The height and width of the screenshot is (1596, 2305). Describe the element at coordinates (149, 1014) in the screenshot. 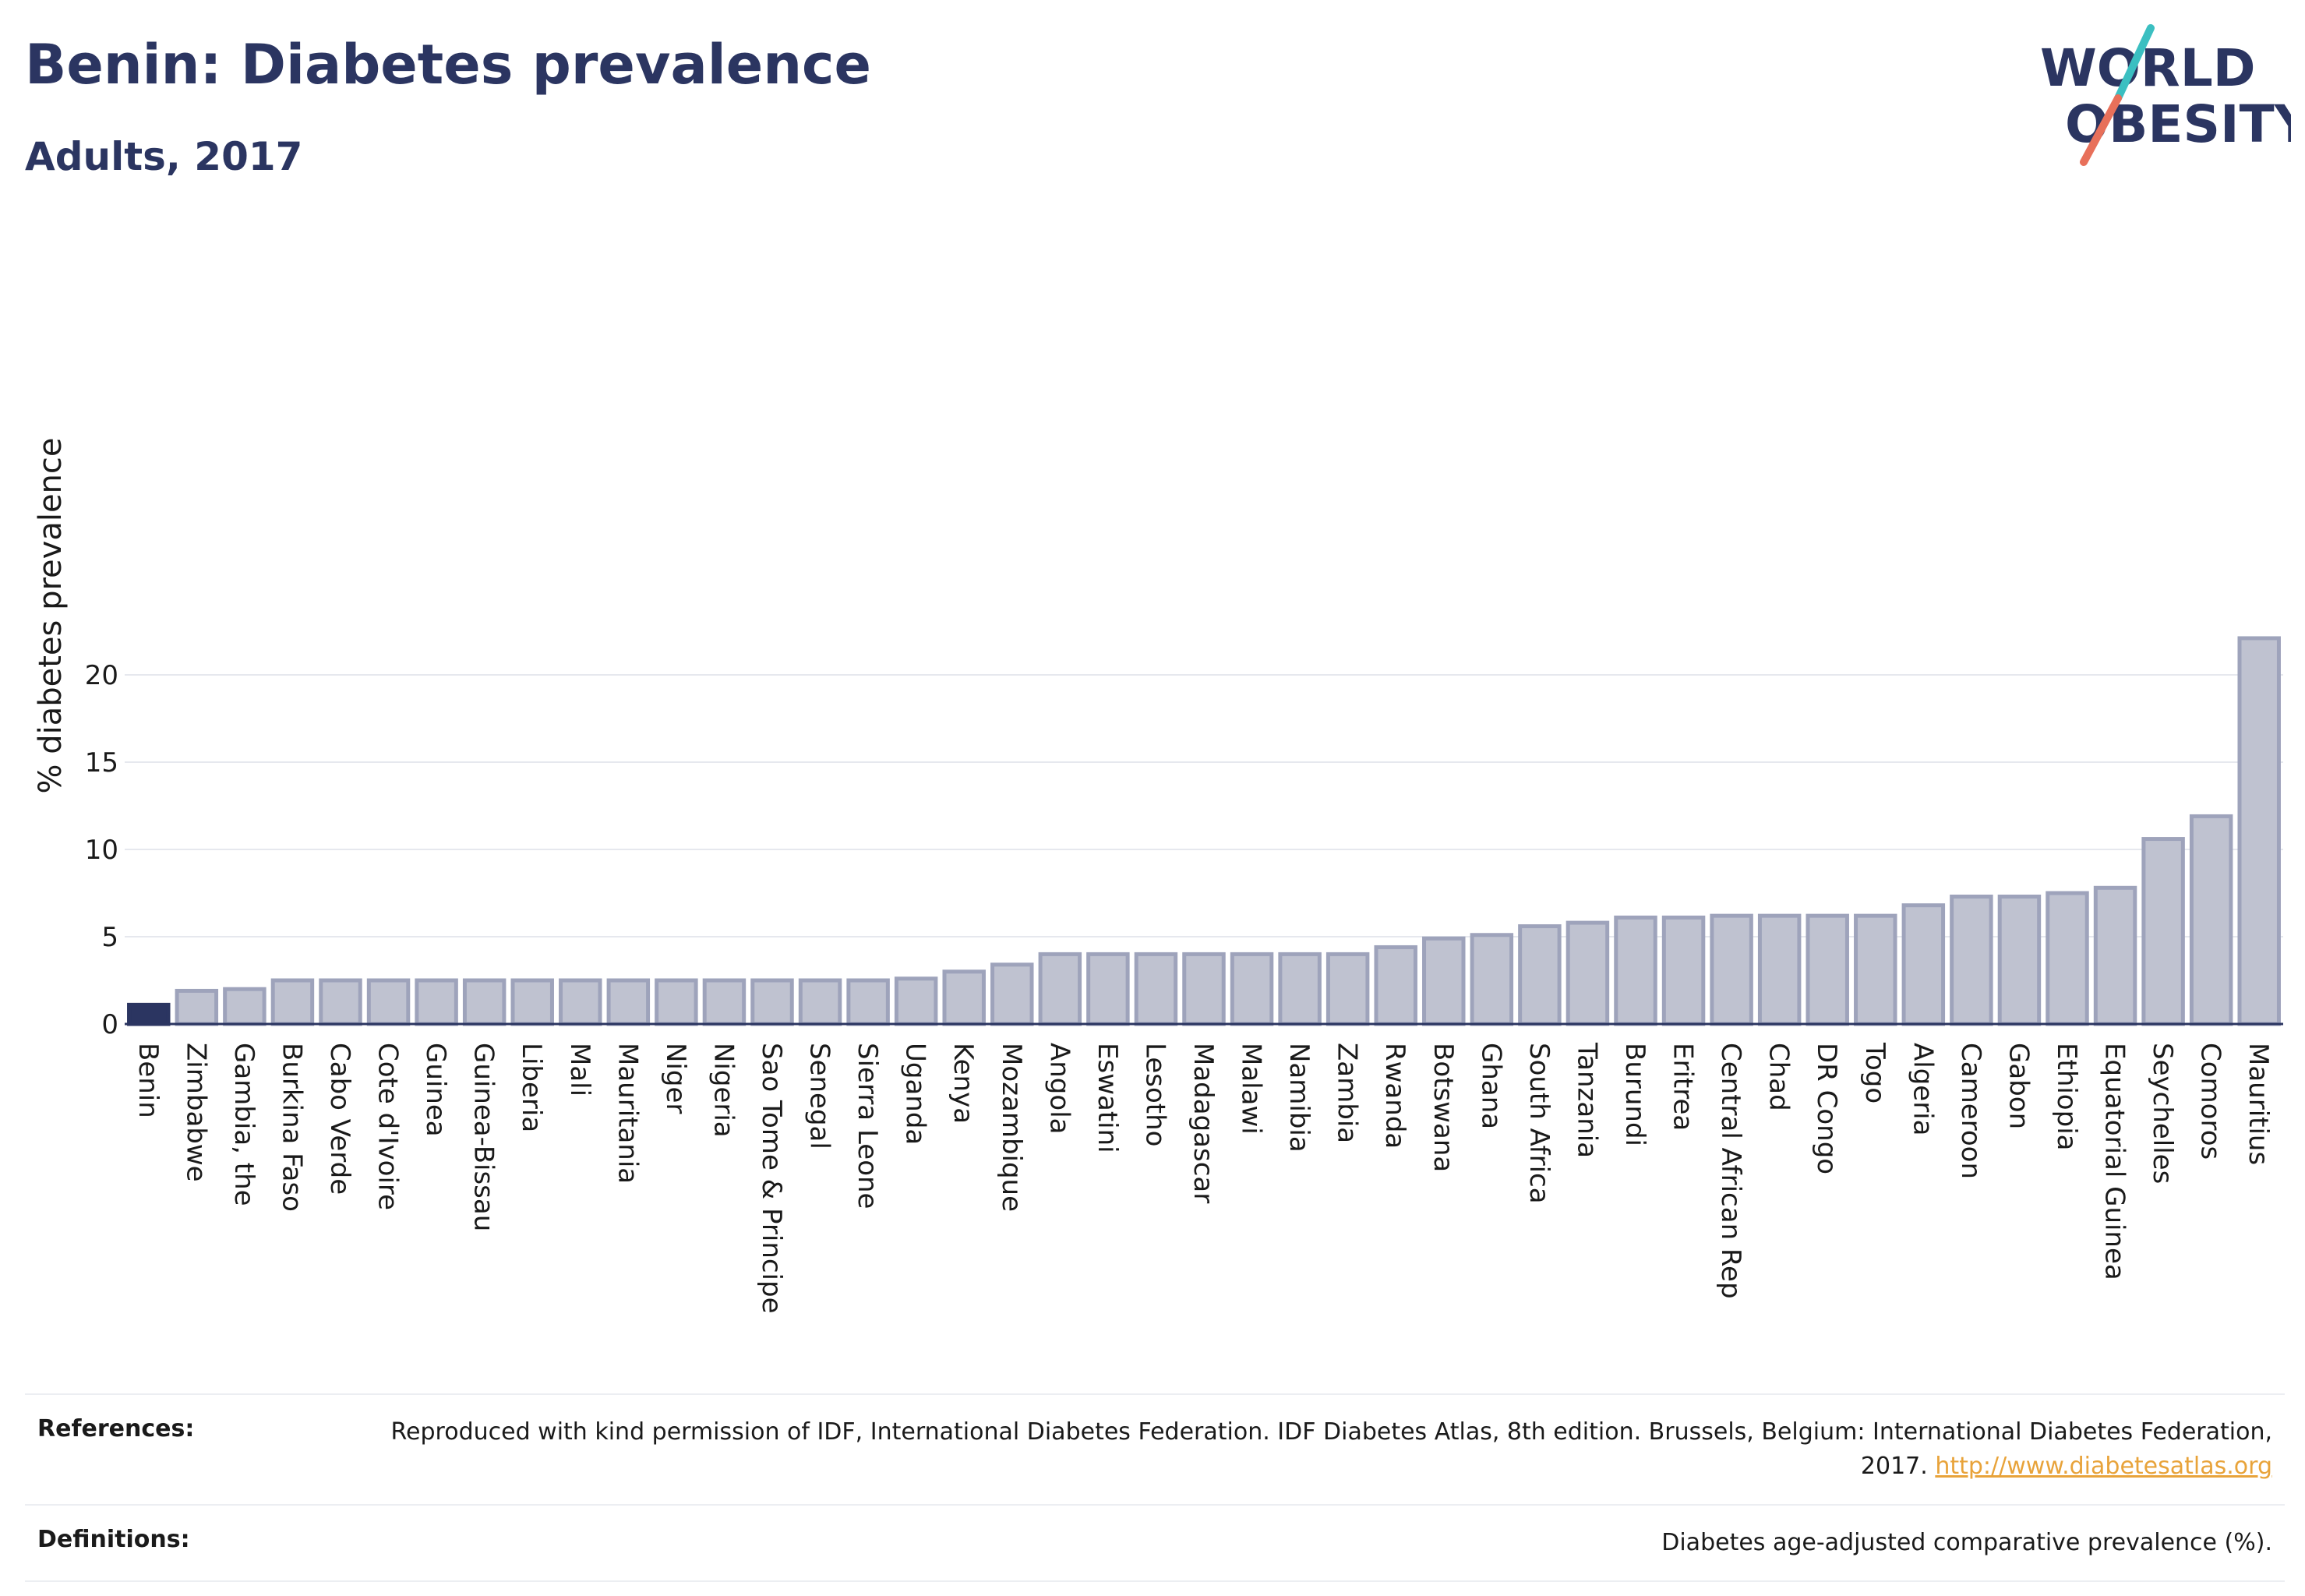

I see `bar-benin` at that location.